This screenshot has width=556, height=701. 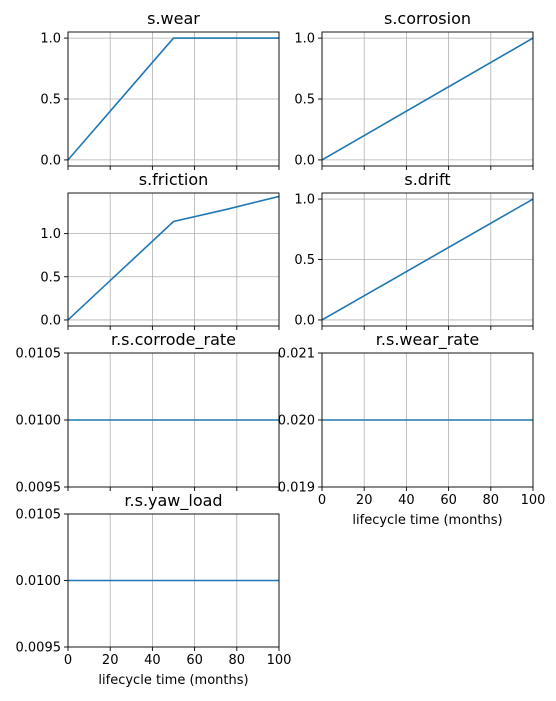 I want to click on subplot-title: r.s.yaw_load, so click(x=173, y=501).